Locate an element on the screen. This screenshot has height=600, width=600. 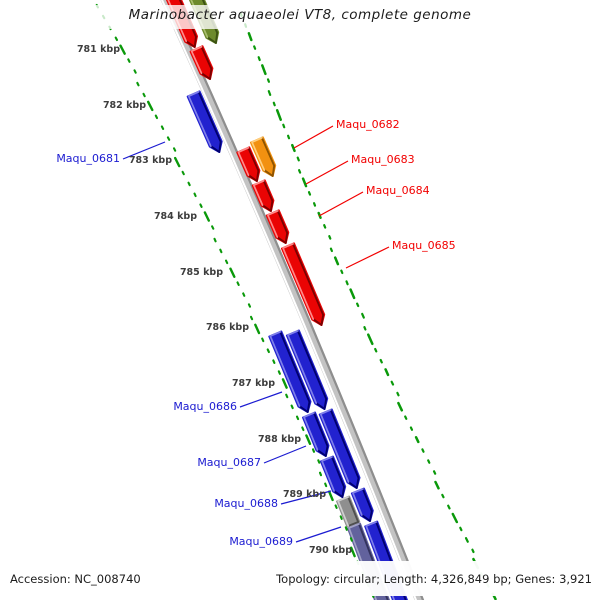
ruler-label-786: 786 kbp is located at coordinates (227, 327).